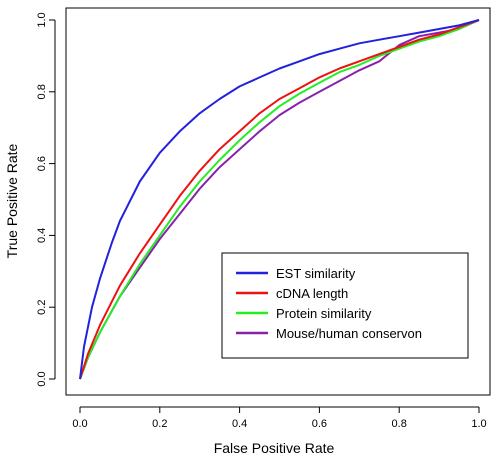 Image resolution: width=494 pixels, height=459 pixels. Describe the element at coordinates (42, 235) in the screenshot. I see `y-tick-label: 0.4` at that location.